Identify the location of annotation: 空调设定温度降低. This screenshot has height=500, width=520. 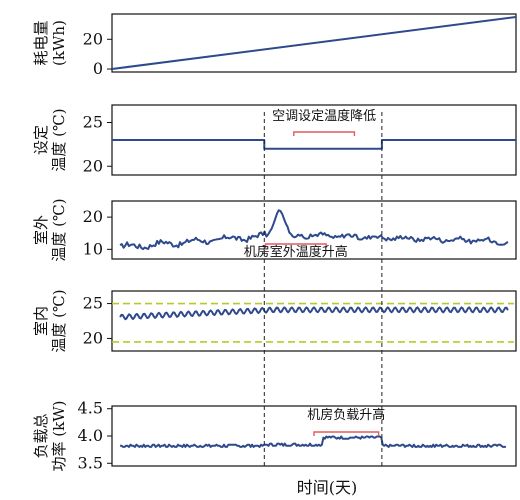
(324, 122).